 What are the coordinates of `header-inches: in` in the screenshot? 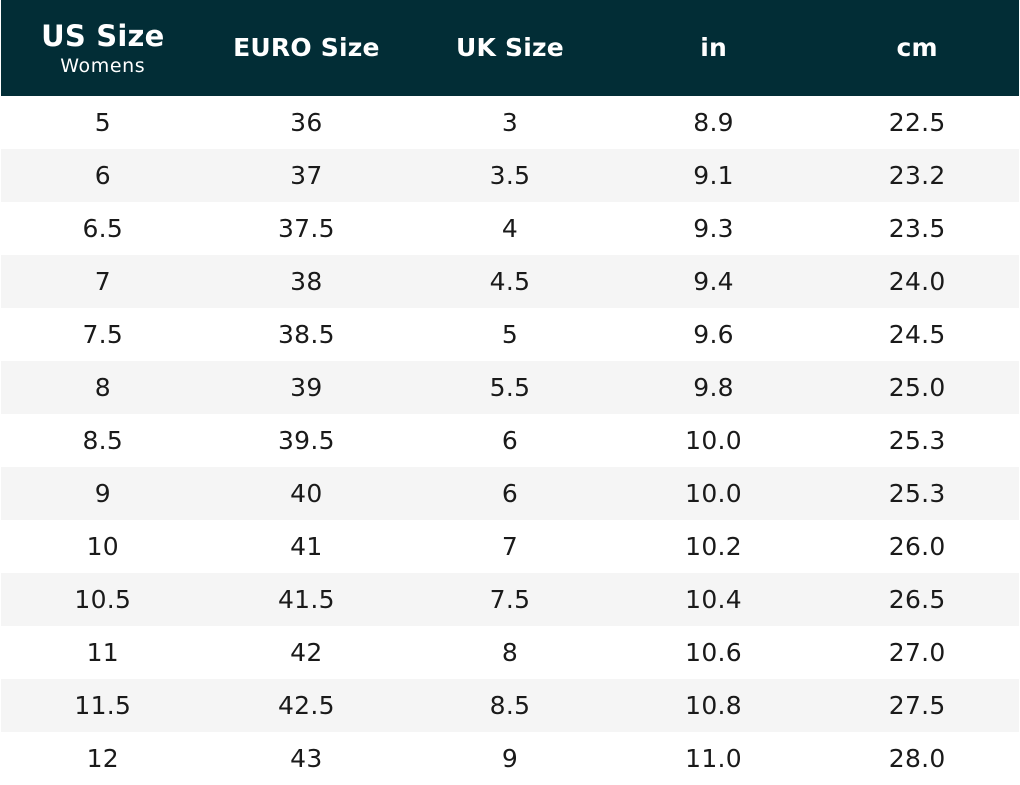 It's located at (714, 48).